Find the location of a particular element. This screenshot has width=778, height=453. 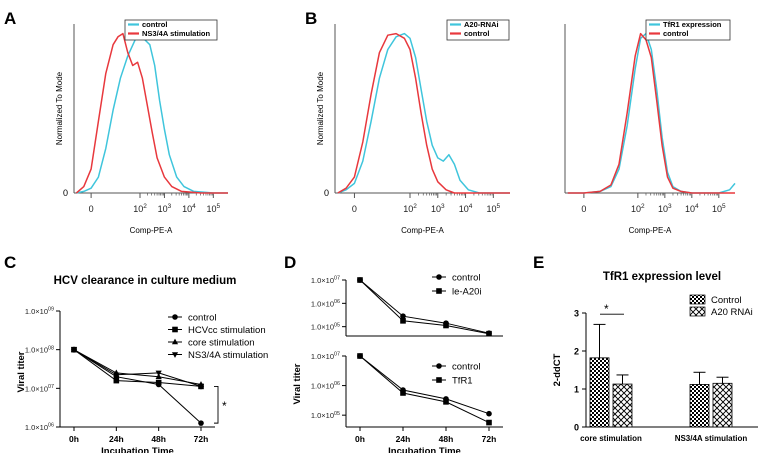

panel-label-d: D is located at coordinates (290, 262).